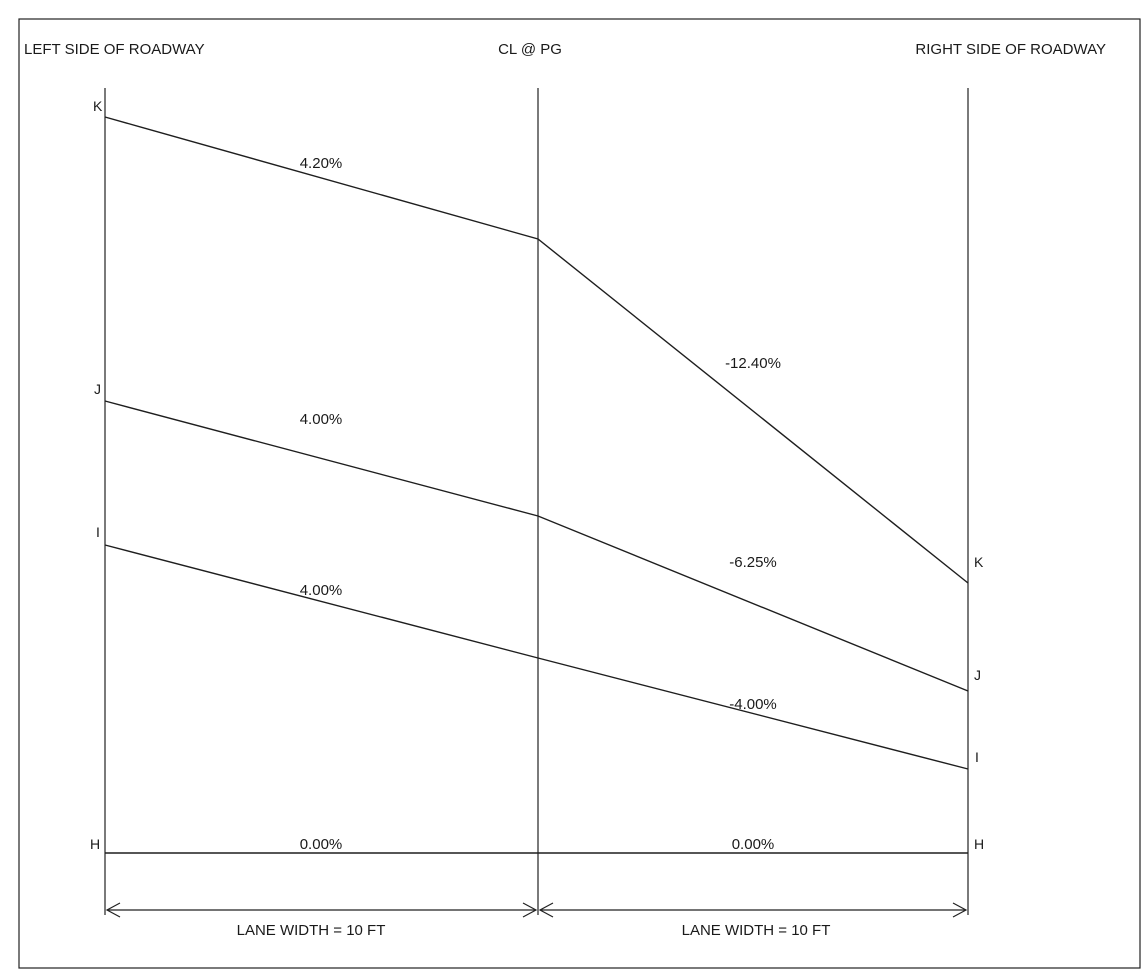 This screenshot has height=973, width=1143. I want to click on header-right-side: RIGHT SIDE OF ROADWAY, so click(1010, 49).